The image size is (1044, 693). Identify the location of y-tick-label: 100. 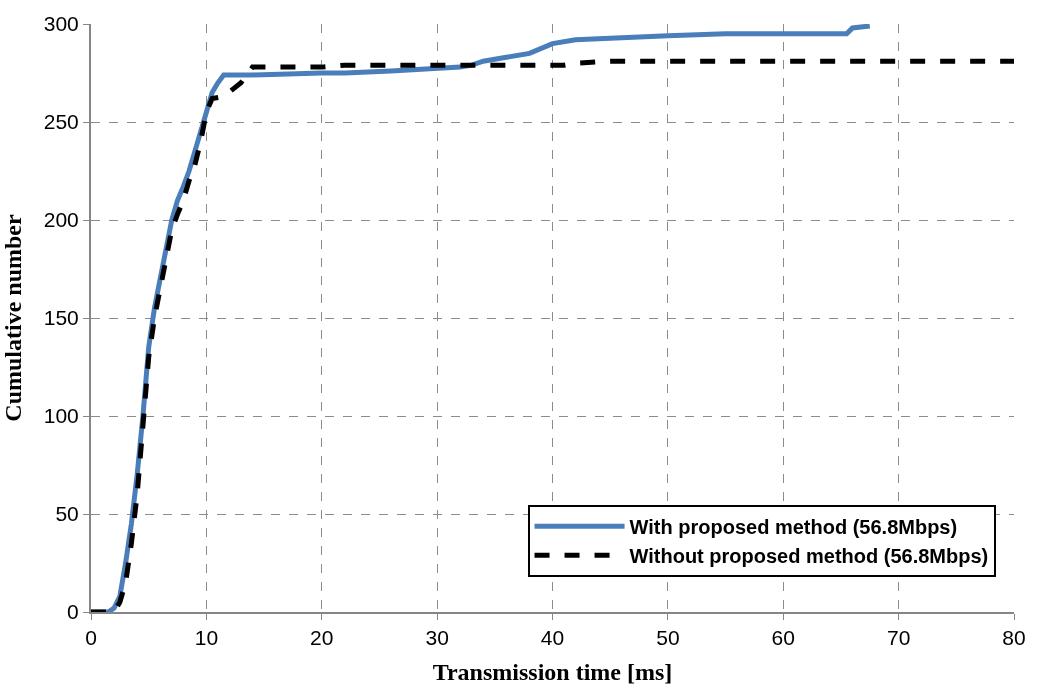
(61, 416).